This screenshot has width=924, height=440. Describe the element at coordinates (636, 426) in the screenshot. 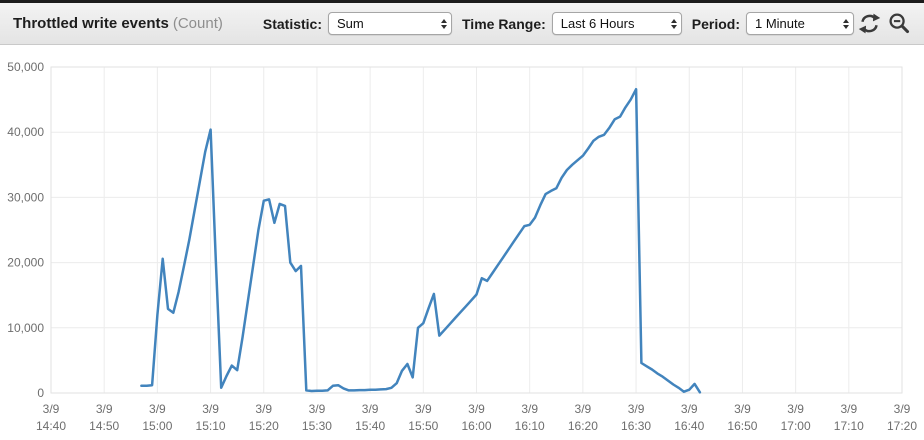

I see `x-tick-time: 16:30` at that location.